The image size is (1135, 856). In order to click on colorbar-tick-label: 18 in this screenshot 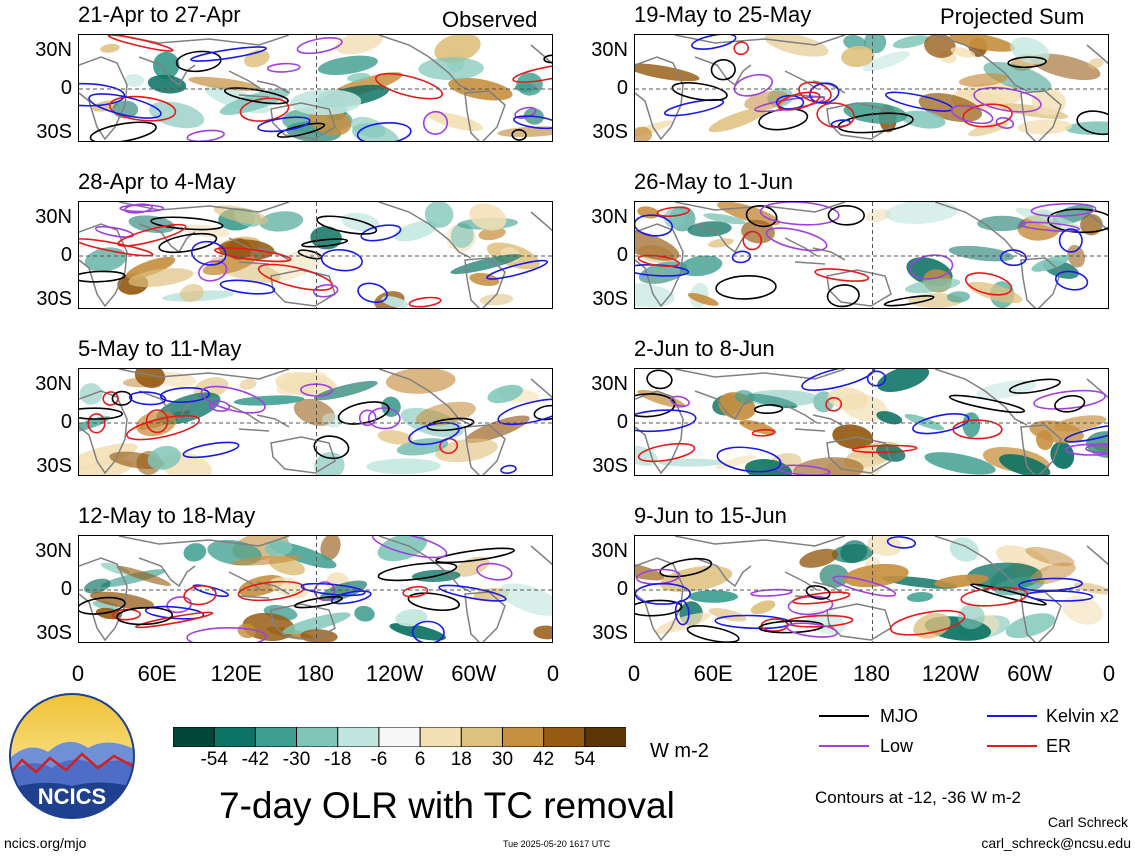, I will do `click(461, 759)`.